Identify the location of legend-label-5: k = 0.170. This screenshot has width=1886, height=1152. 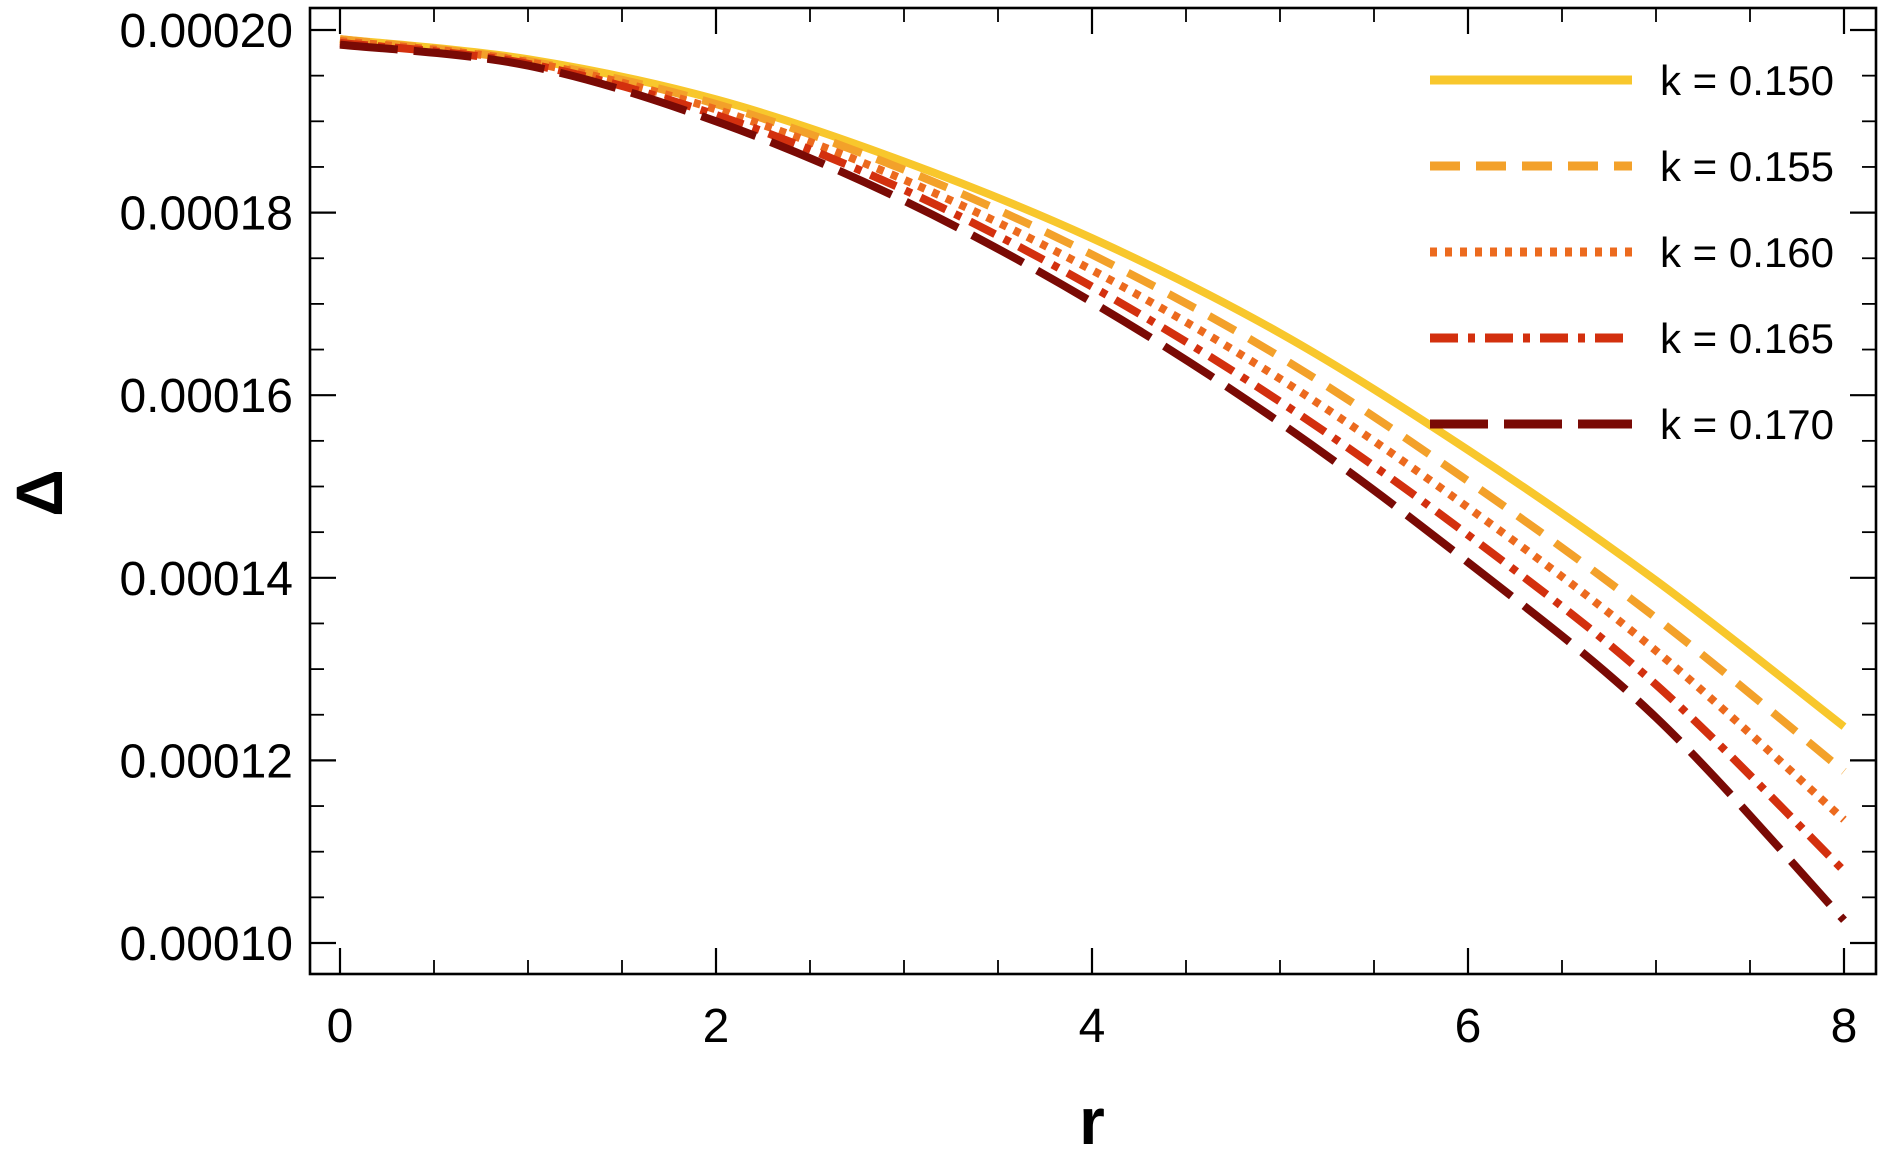
(1747, 424).